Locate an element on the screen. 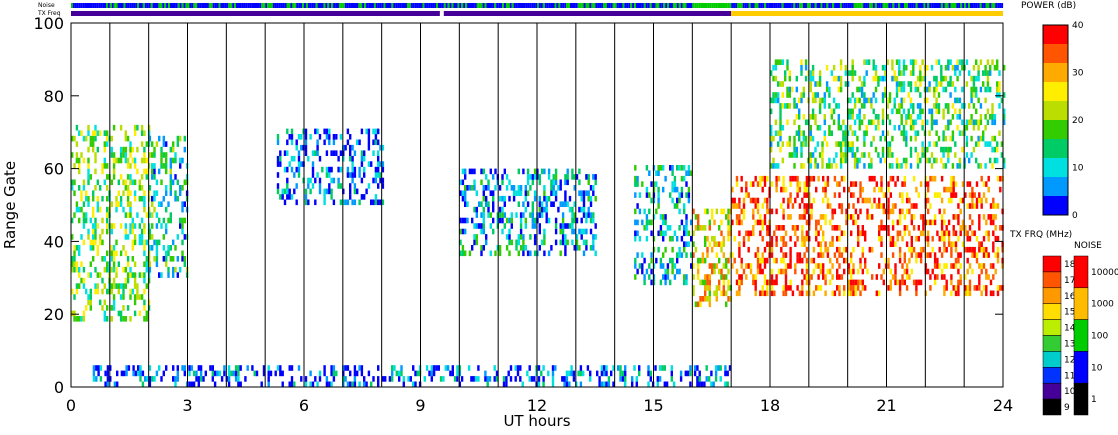 This screenshot has height=435, width=1118. x-tick-label: 3 is located at coordinates (187, 405).